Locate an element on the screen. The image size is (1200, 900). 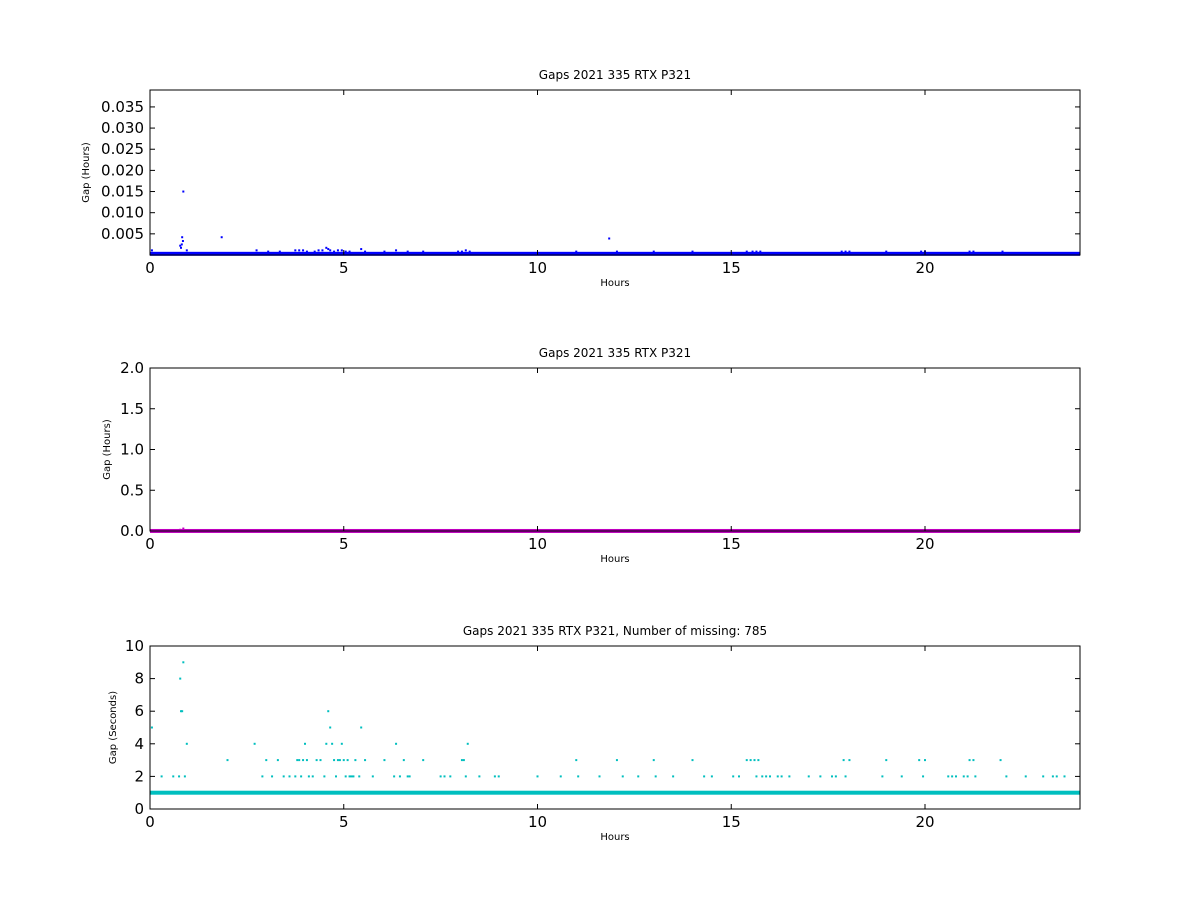
y-axis-label: Gap (Hours) is located at coordinates (86, 172).